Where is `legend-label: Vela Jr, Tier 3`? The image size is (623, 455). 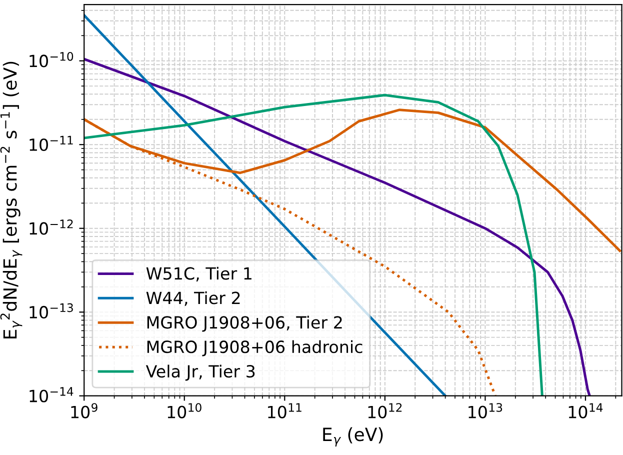 legend-label: Vela Jr, Tier 3 is located at coordinates (200, 372).